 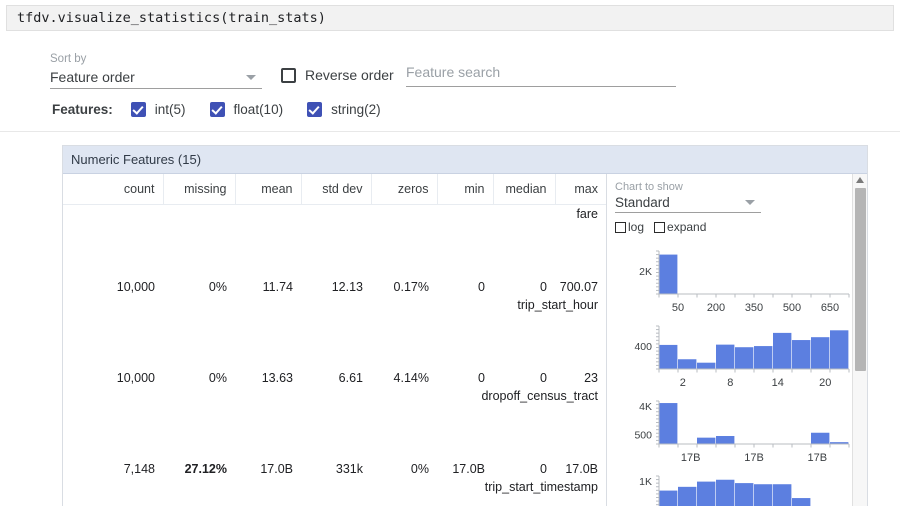 What do you see at coordinates (356, 109) in the screenshot?
I see `feature-filter-string-label: string(2)` at bounding box center [356, 109].